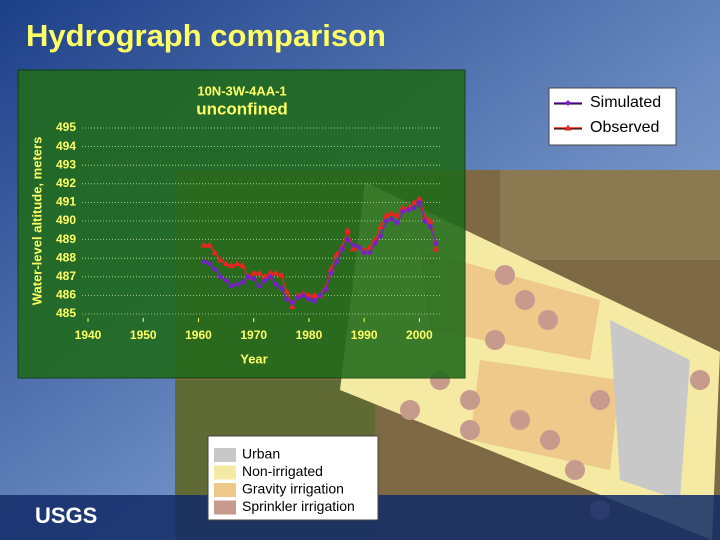 The height and width of the screenshot is (540, 720). Describe the element at coordinates (36, 221) in the screenshot. I see `y-axis-label: Water-level altitude, meters` at that location.